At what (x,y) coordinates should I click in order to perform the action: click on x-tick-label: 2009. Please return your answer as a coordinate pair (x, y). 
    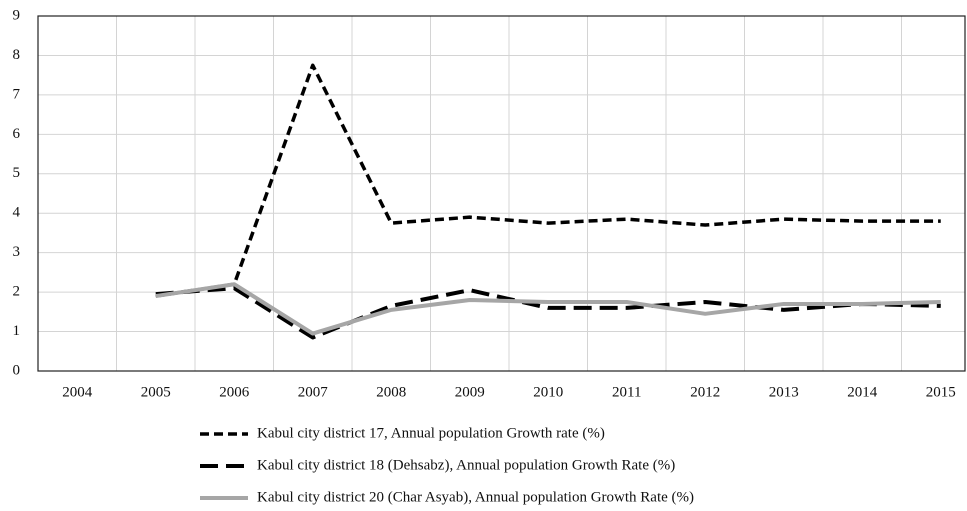
    Looking at the image, I should click on (470, 392).